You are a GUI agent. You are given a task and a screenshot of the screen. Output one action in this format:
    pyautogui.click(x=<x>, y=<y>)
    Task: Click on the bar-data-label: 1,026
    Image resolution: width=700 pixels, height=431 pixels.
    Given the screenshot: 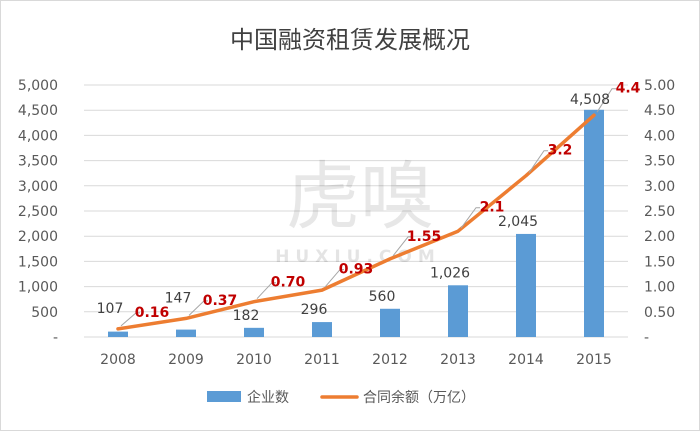 What is the action you would take?
    pyautogui.click(x=450, y=273)
    